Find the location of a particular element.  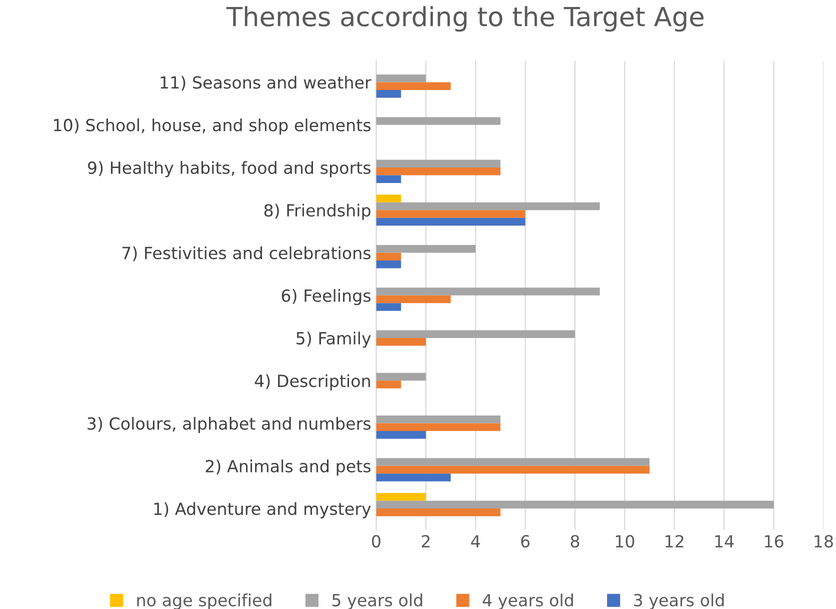

x-tick-label: 16 is located at coordinates (774, 541).